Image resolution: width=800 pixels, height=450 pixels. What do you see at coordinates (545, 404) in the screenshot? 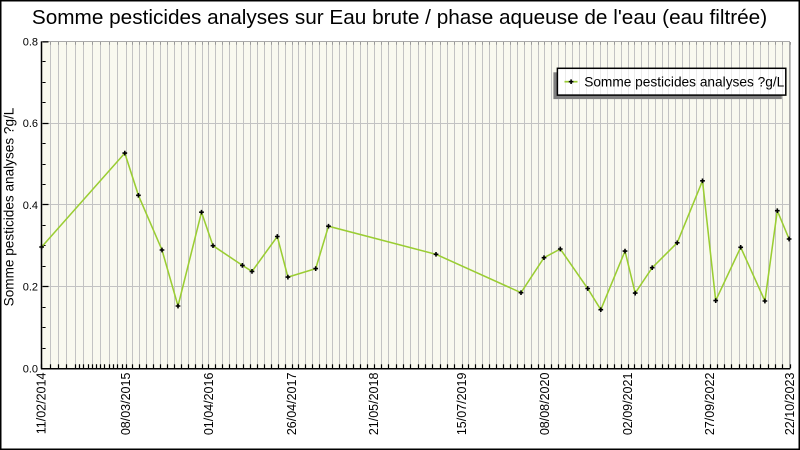
I see `svg-text: 08/08/2020` at bounding box center [545, 404].